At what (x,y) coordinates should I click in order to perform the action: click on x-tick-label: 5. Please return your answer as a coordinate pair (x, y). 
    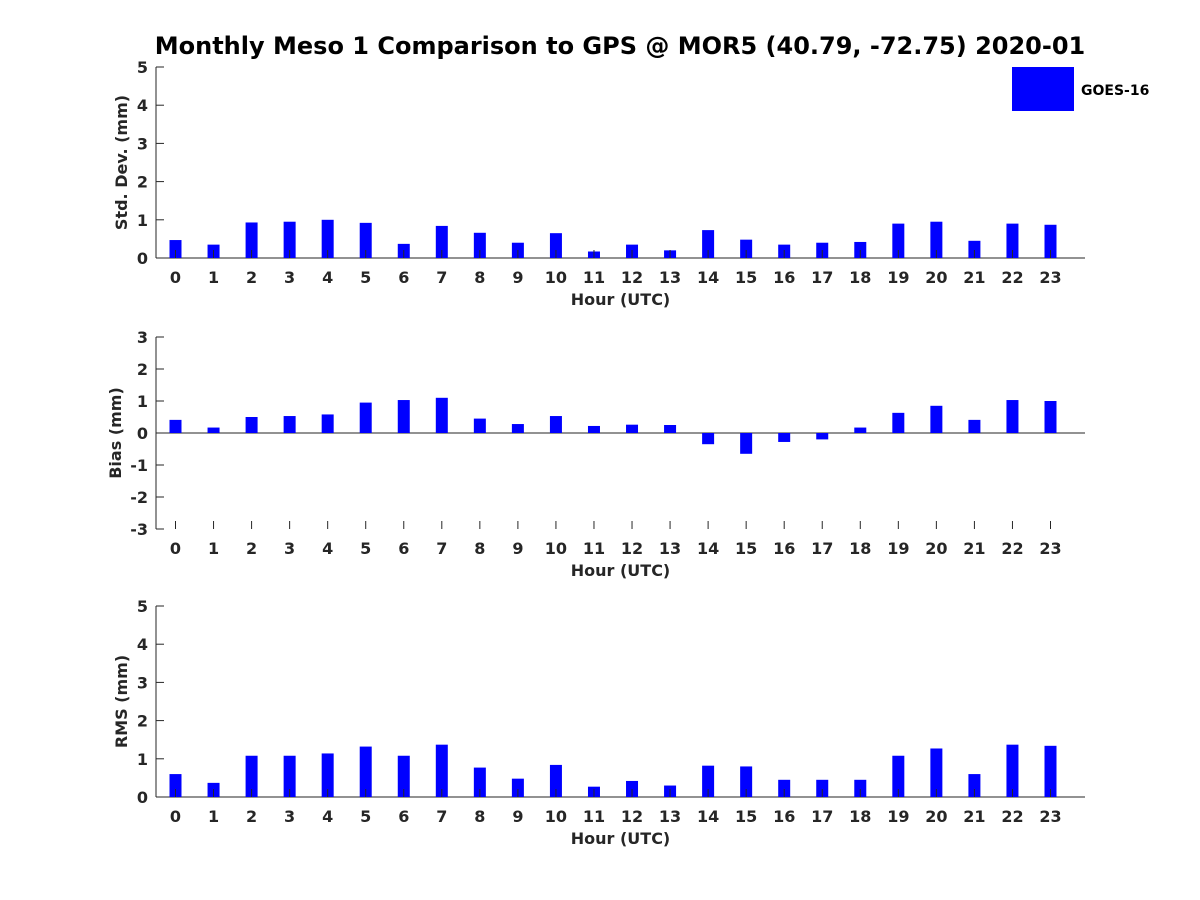
    Looking at the image, I should click on (365, 816).